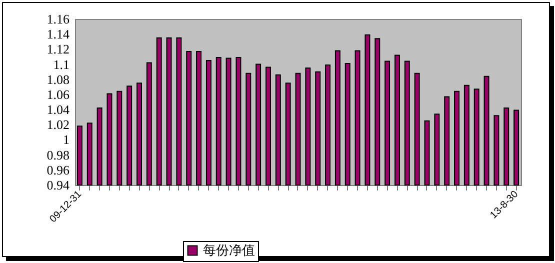 This screenshot has width=555, height=263. Describe the element at coordinates (58, 185) in the screenshot. I see `y-tick-label: 0.94` at that location.